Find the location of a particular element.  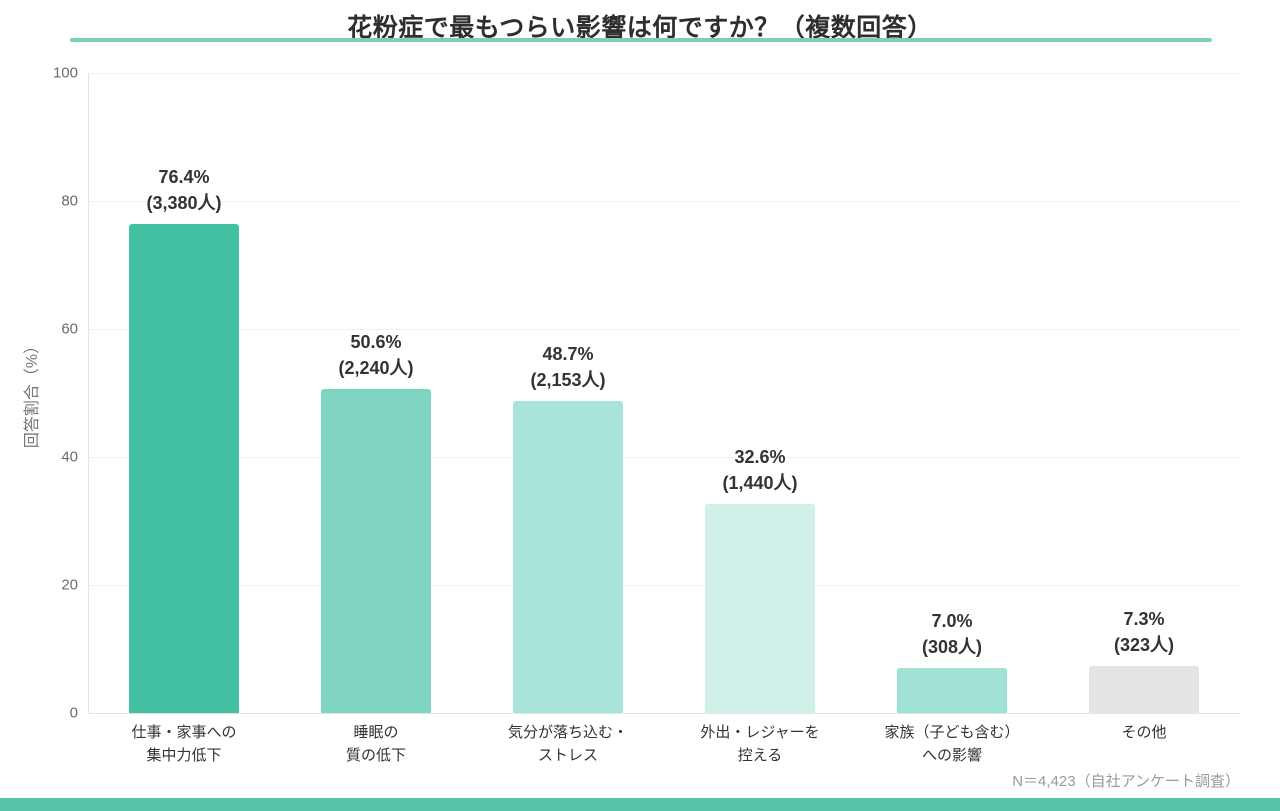

value-label: 76.4% (3,380人) is located at coordinates (184, 189).